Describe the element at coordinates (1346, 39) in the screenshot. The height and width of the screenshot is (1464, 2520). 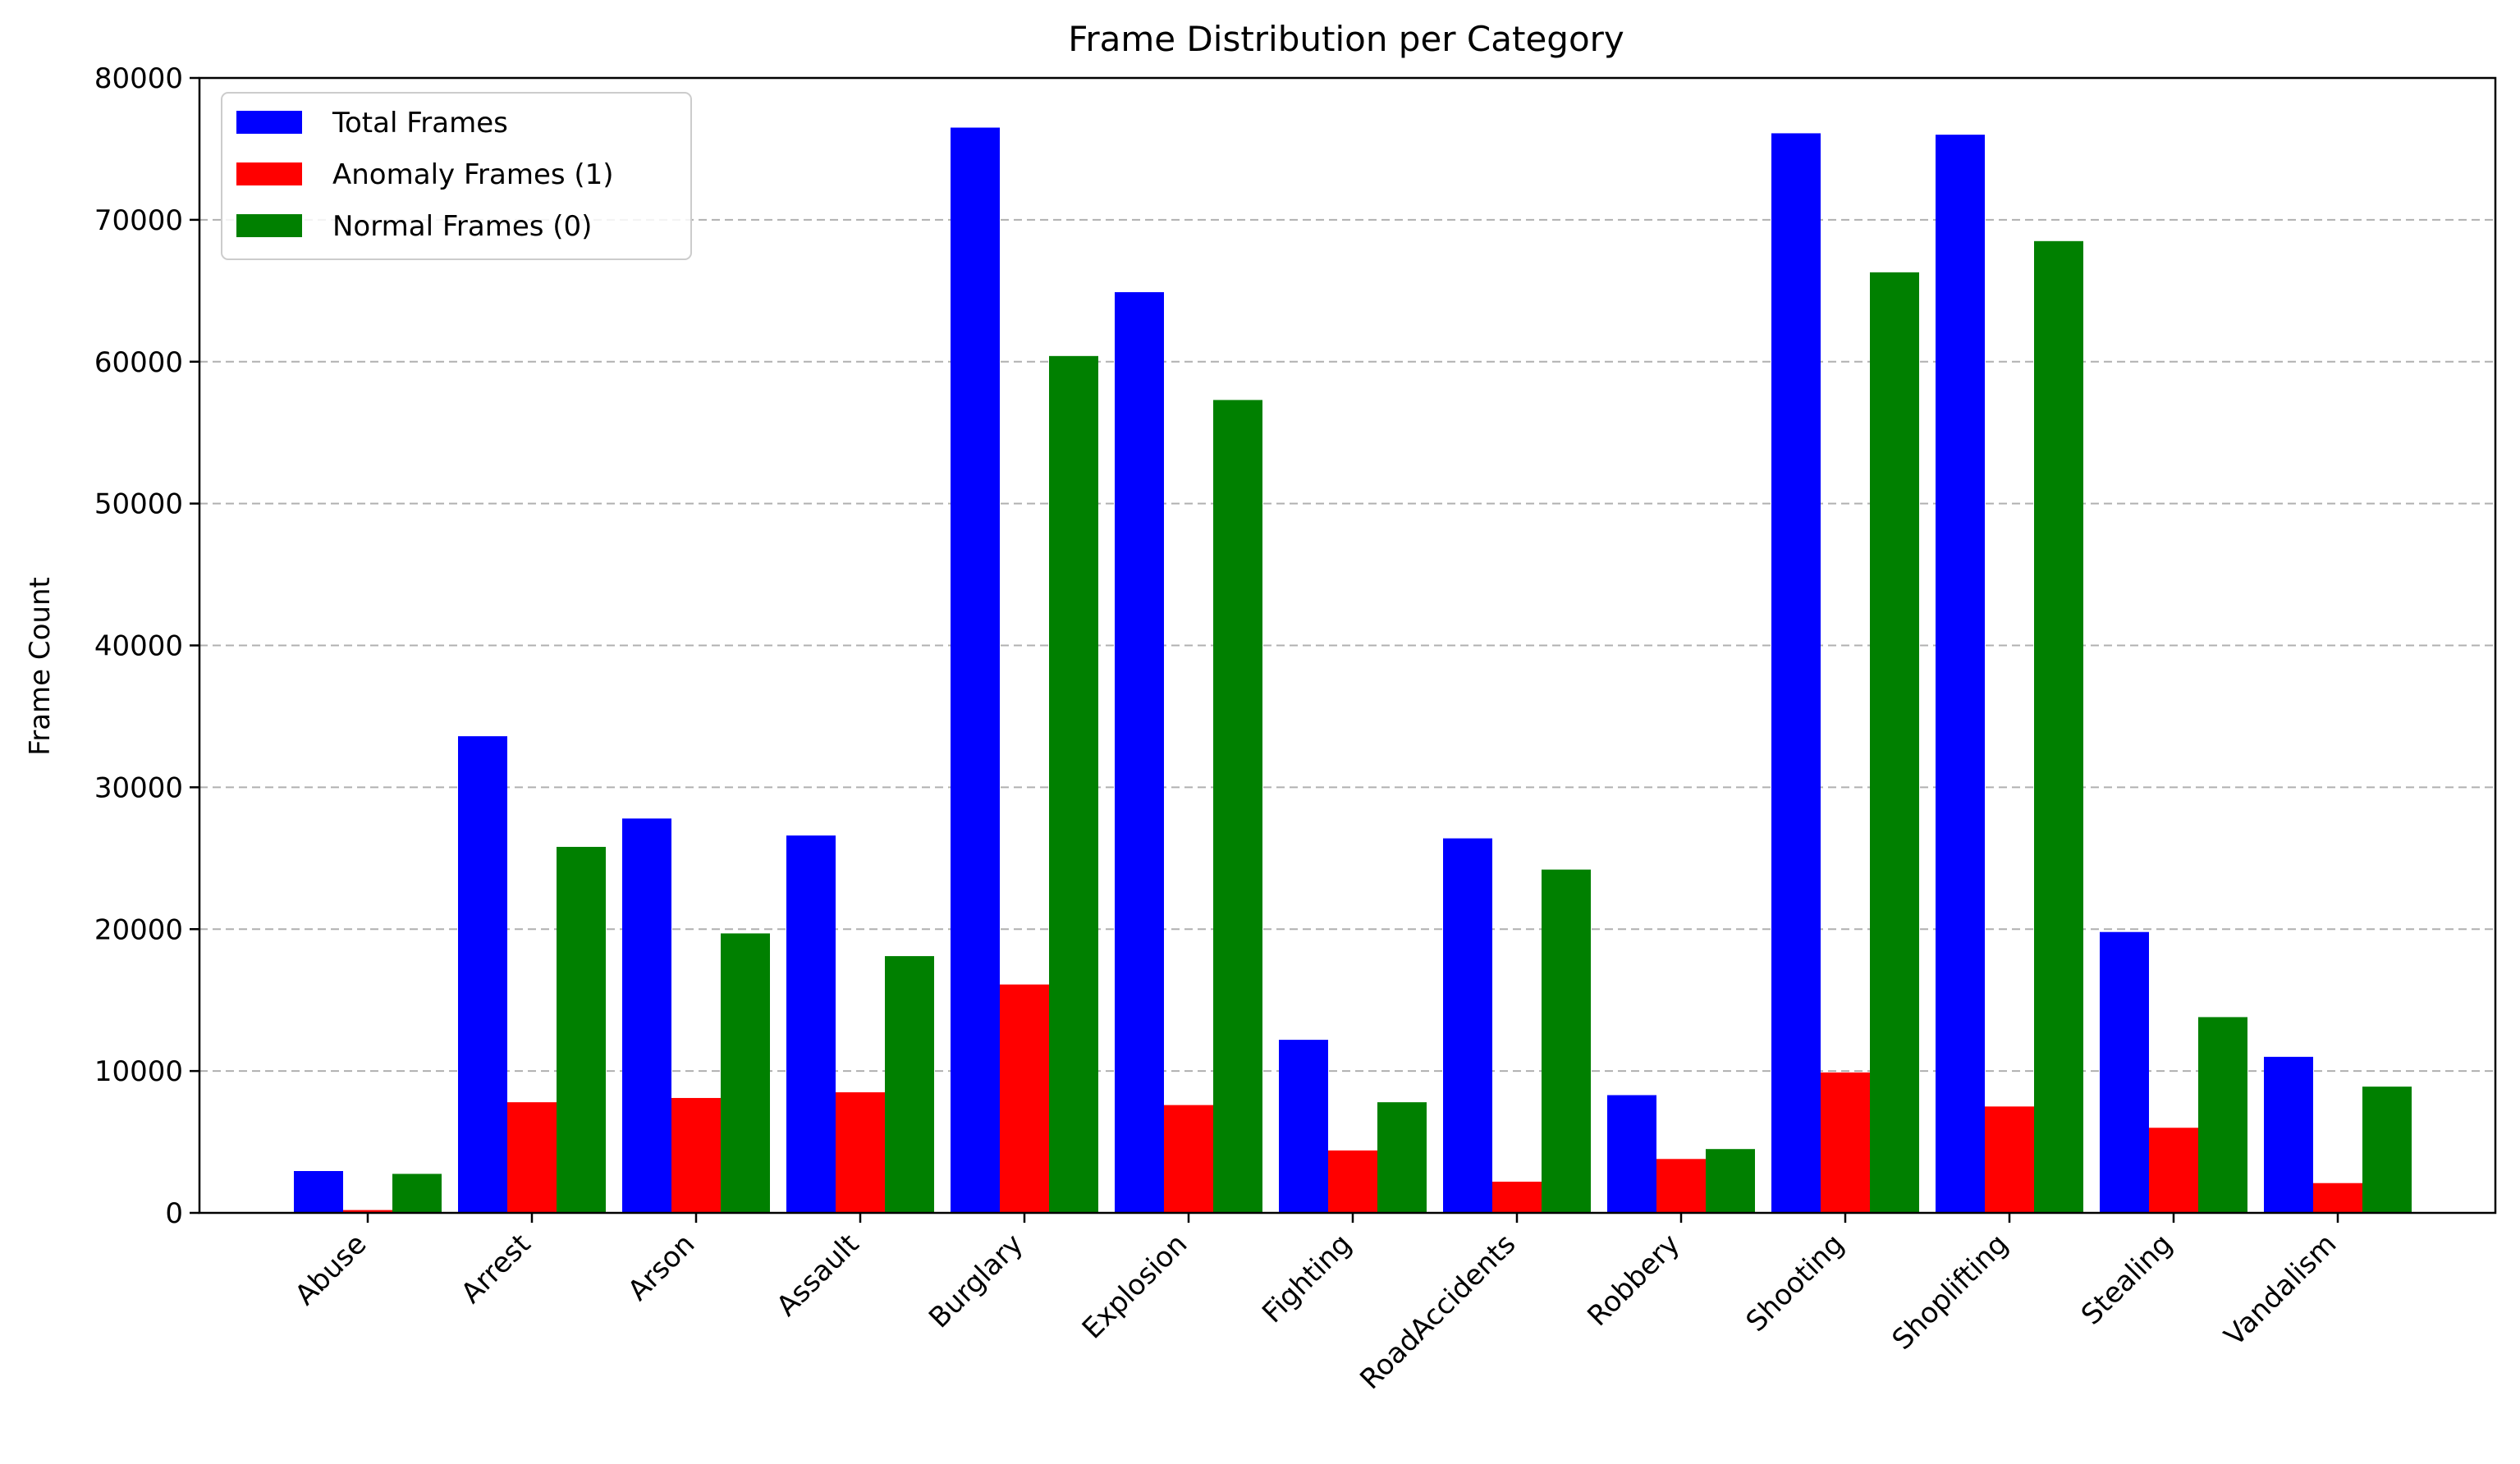
I see `chart-title: Frame Distribution per Category` at that location.